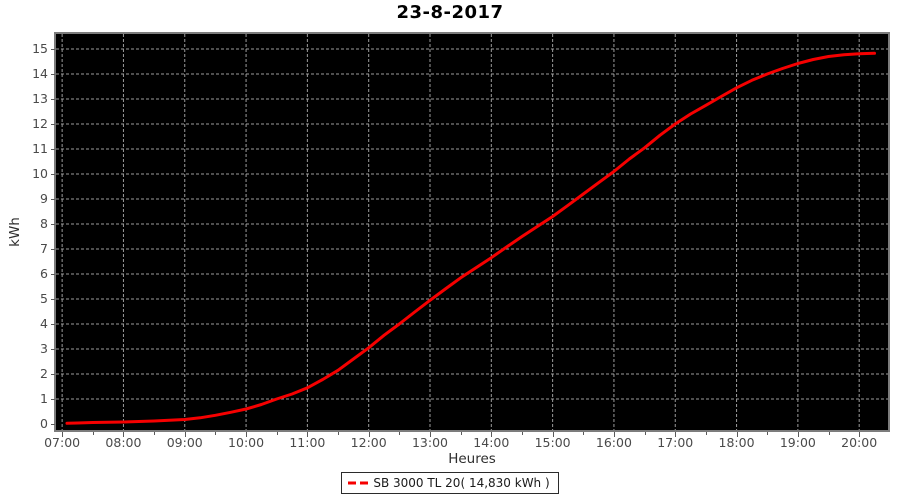  What do you see at coordinates (44, 348) in the screenshot?
I see `y-tick-label: 3` at bounding box center [44, 348].